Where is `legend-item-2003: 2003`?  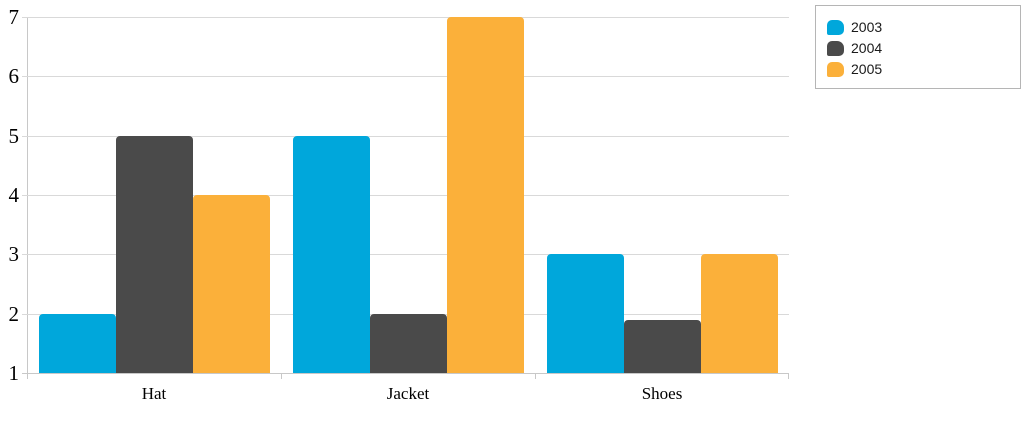
legend-item-2003: 2003 is located at coordinates (923, 27).